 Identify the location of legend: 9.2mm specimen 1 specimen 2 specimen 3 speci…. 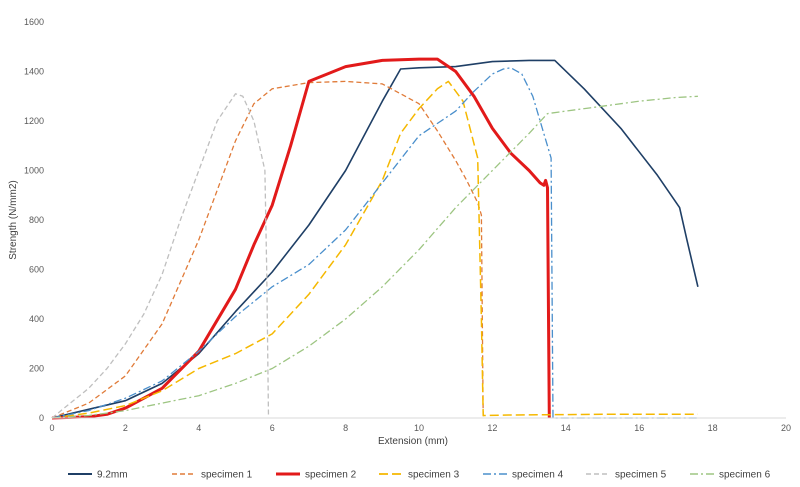
(419, 475).